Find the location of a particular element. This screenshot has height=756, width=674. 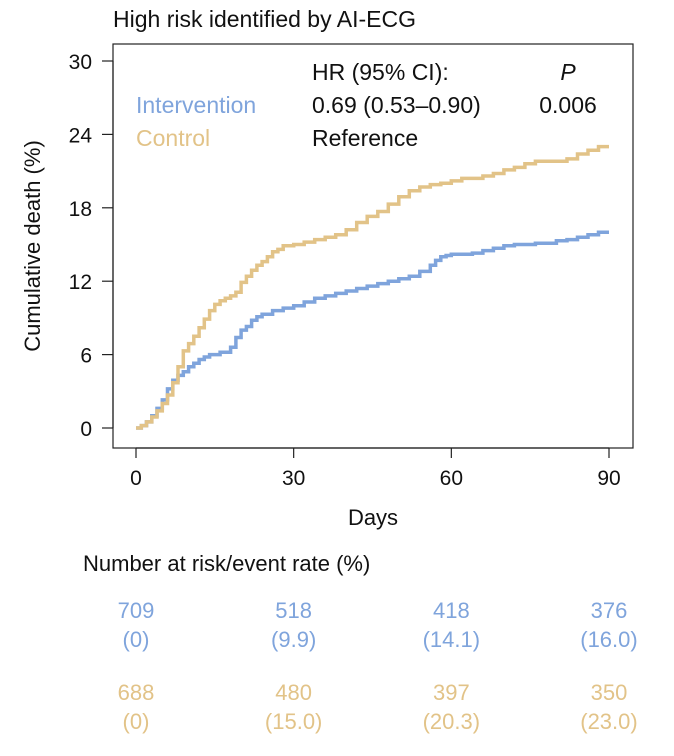

x-tick-label: 60 is located at coordinates (451, 478).